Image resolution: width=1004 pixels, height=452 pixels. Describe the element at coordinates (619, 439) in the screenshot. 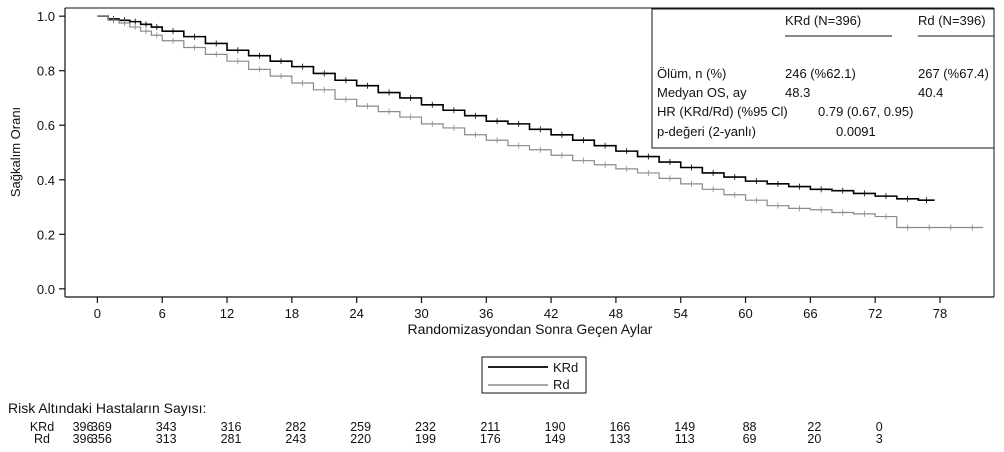

I see `risk-value: 133` at that location.